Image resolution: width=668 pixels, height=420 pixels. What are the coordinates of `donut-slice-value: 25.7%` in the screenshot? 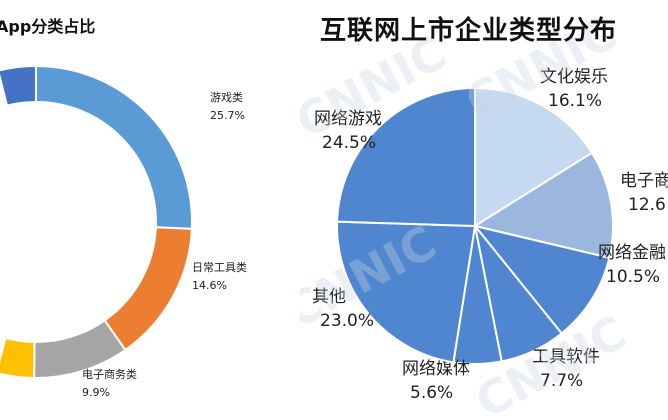 It's located at (227, 115).